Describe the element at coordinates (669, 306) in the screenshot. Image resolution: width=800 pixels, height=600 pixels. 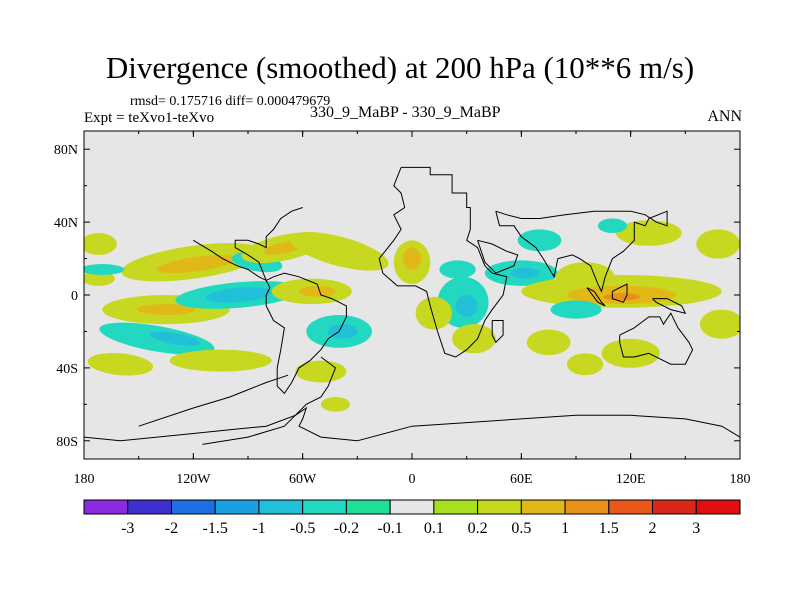
I see `coast-new-guinea` at that location.